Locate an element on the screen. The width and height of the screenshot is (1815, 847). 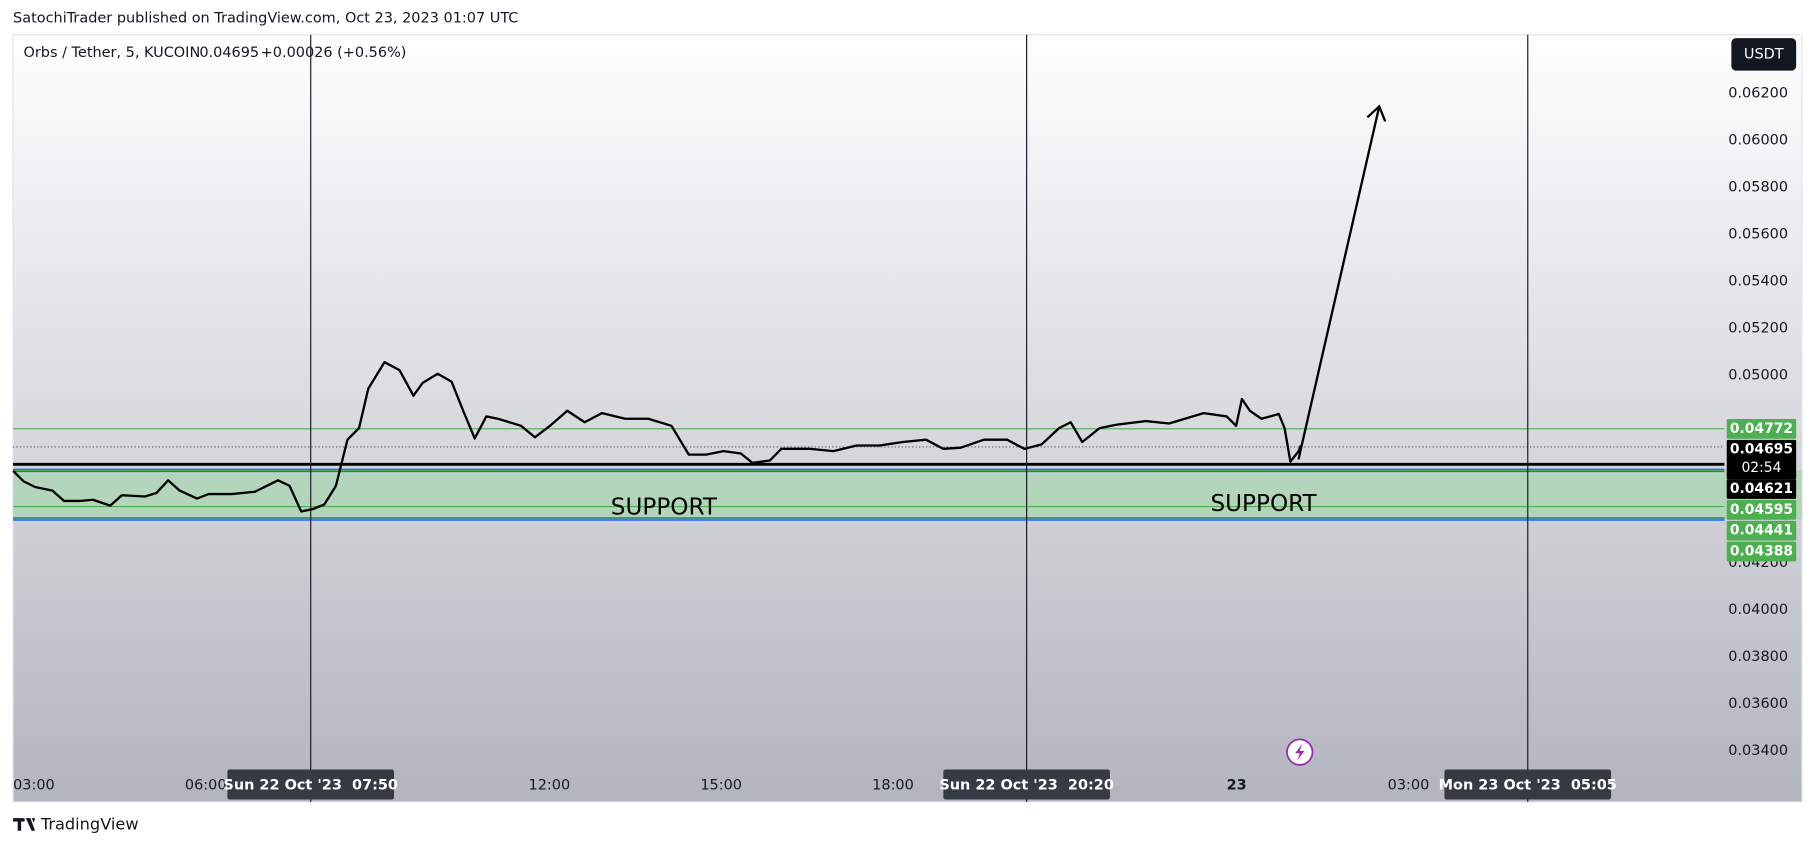
y-tick-label: 0.03400 is located at coordinates (1758, 751).